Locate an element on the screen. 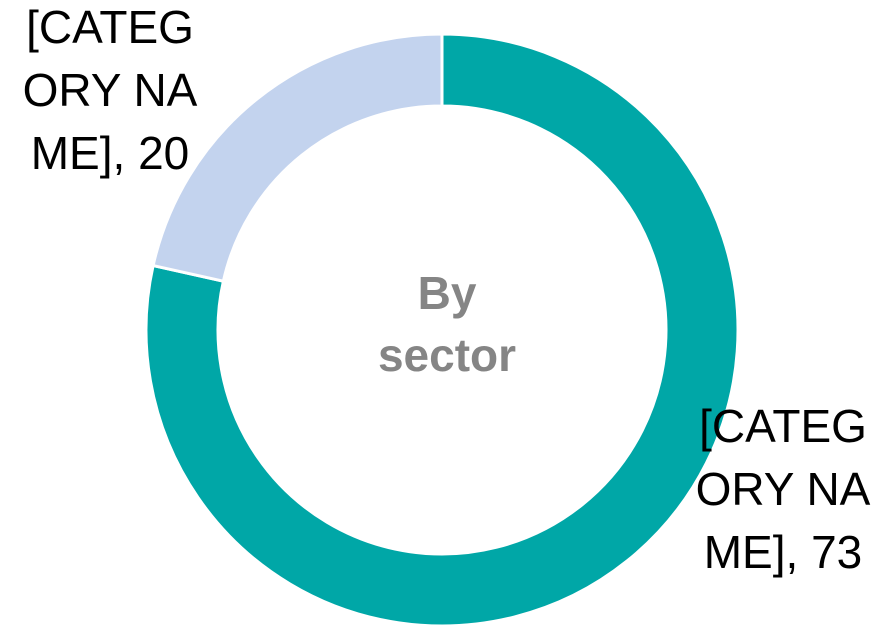  donut-segment is located at coordinates (297, 158).